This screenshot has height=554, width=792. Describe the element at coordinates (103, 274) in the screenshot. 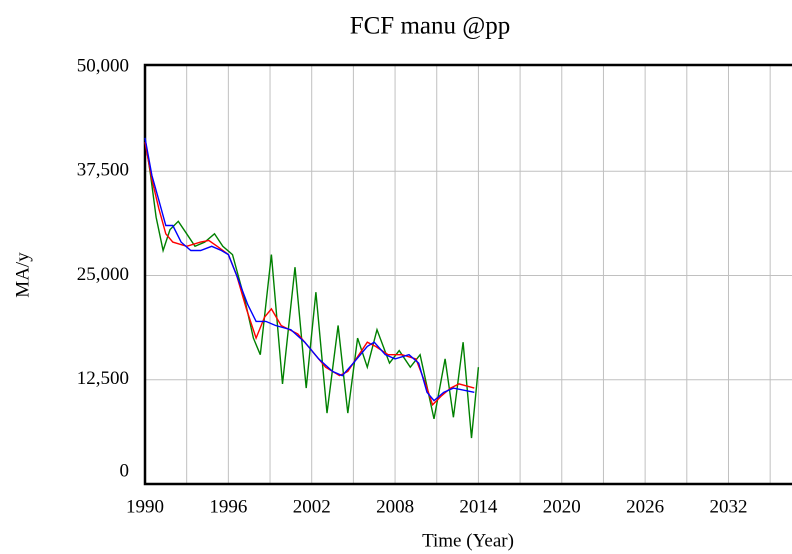

I see `y-tick-label: 25,000` at that location.